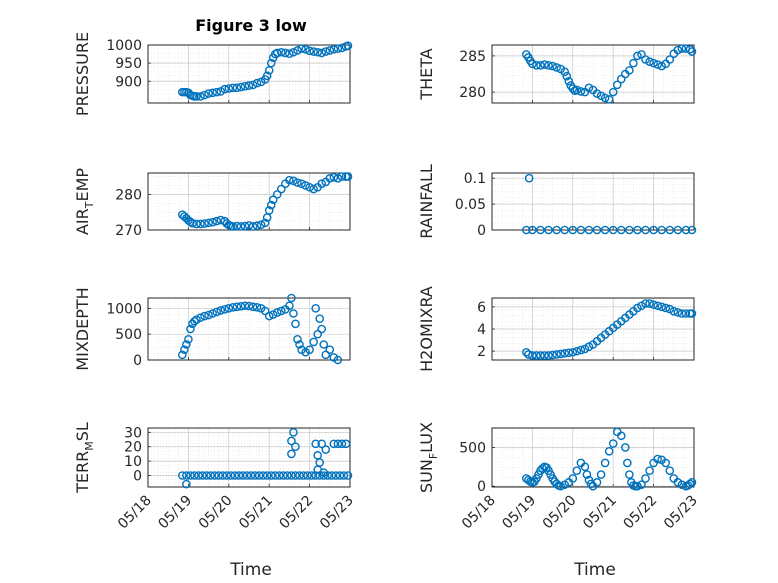 This screenshot has width=778, height=583. I want to click on y-tick-label: 0, so click(481, 231).